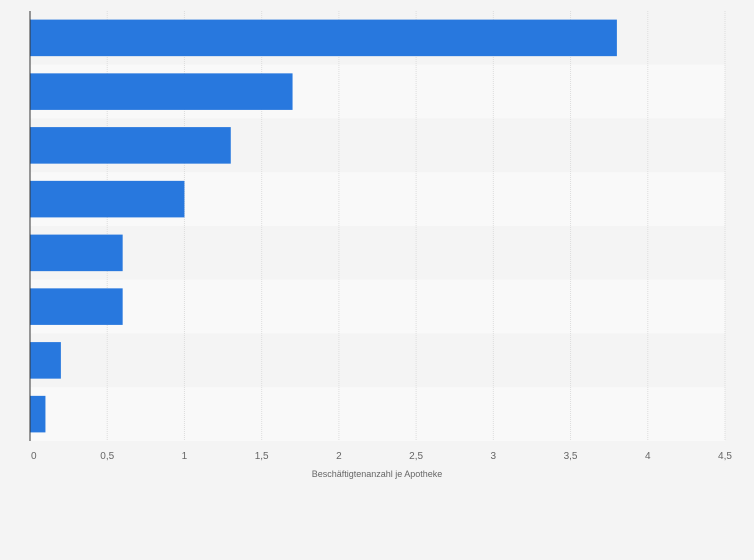 This screenshot has height=560, width=754. I want to click on x-tick-label: 2,5, so click(416, 456).